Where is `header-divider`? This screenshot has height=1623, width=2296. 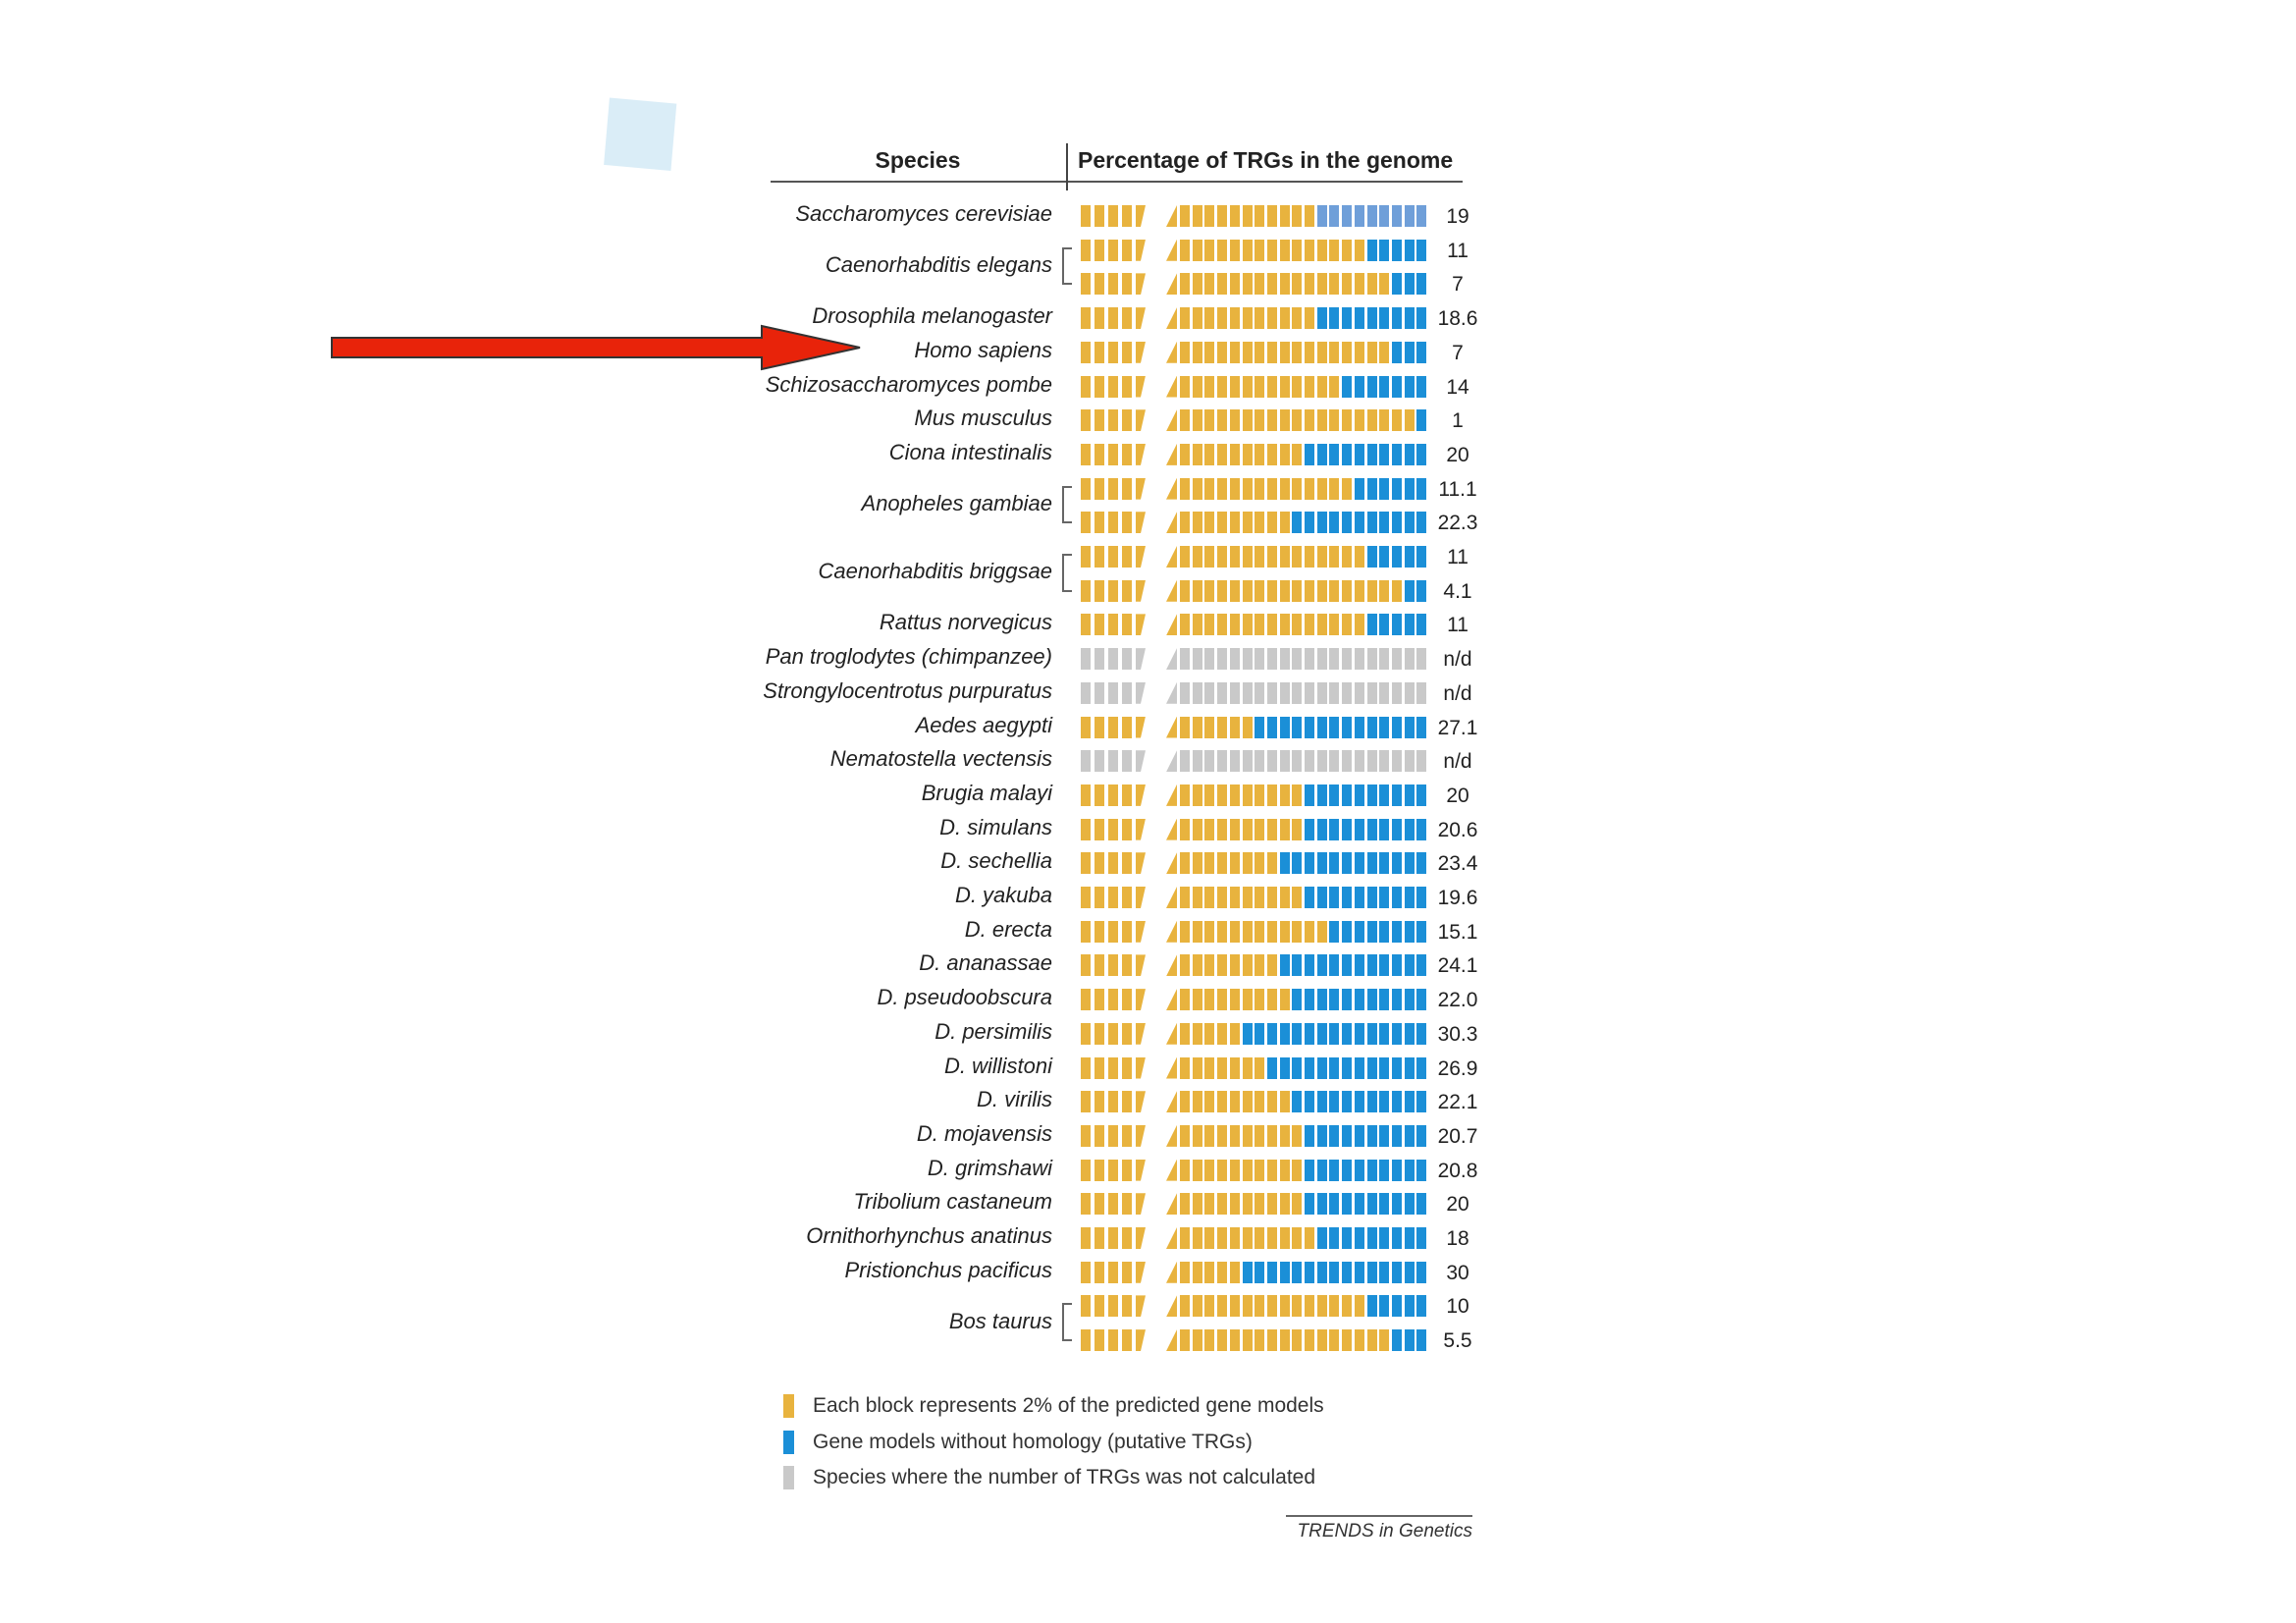
header-divider is located at coordinates (1067, 166).